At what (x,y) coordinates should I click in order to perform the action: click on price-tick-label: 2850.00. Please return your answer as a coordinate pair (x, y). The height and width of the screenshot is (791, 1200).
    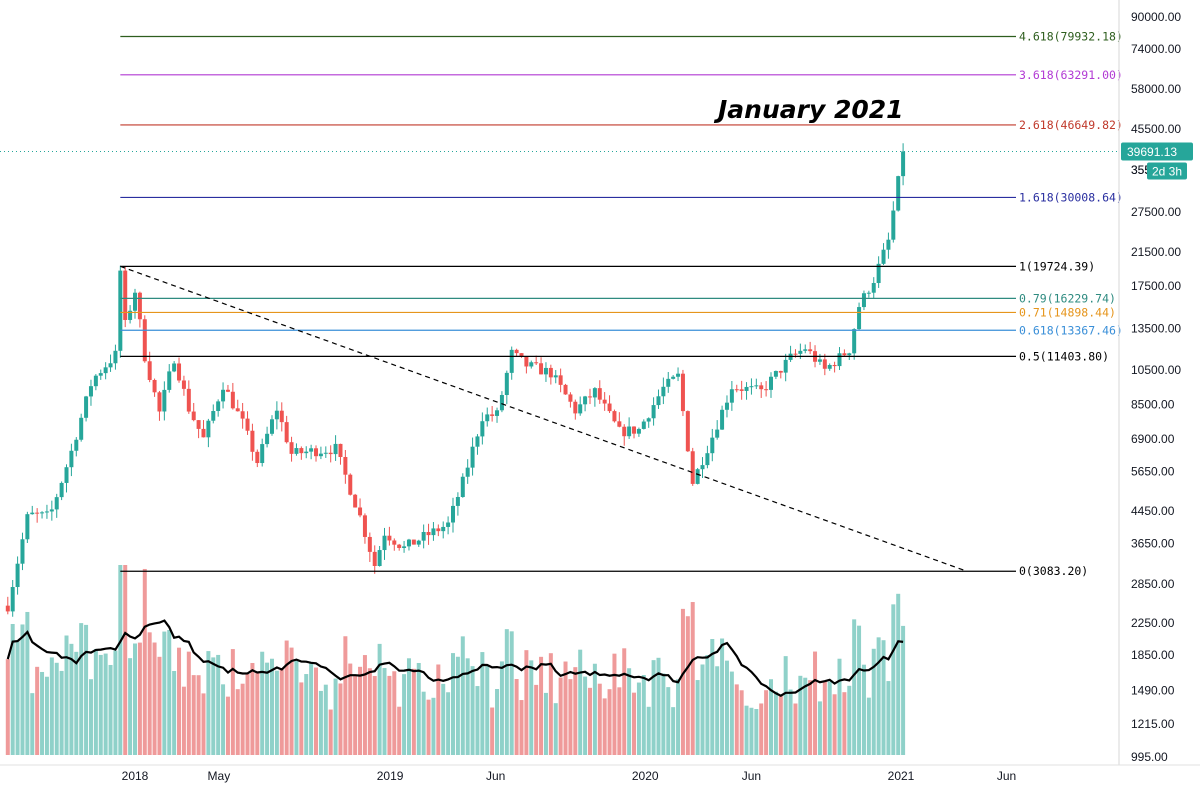
    Looking at the image, I should click on (1153, 584).